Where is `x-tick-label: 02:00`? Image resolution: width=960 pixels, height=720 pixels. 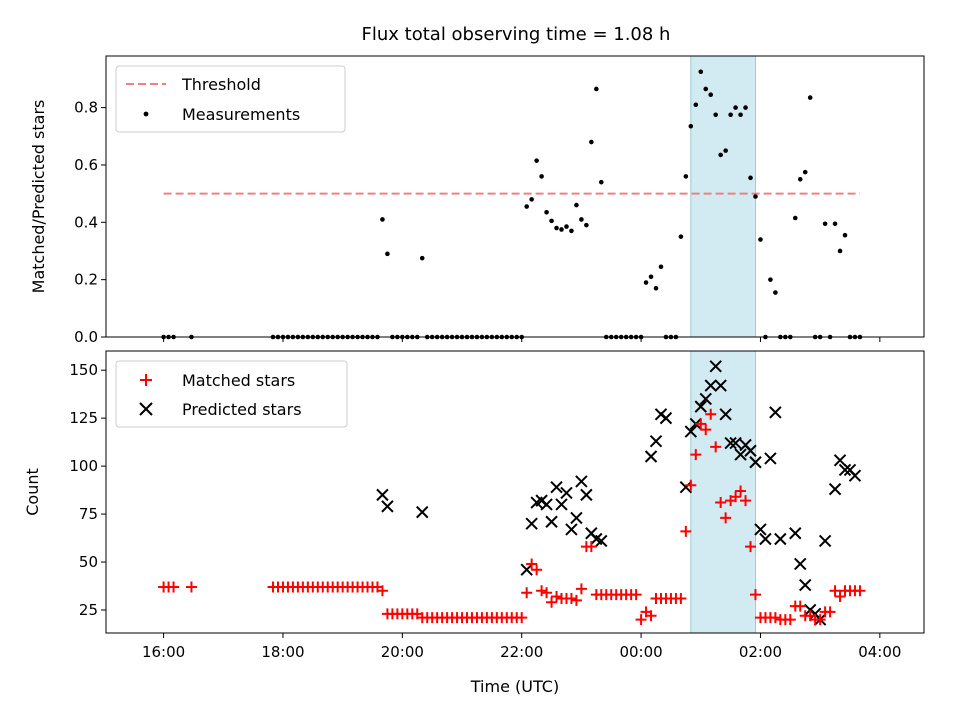 x-tick-label: 02:00 is located at coordinates (760, 652).